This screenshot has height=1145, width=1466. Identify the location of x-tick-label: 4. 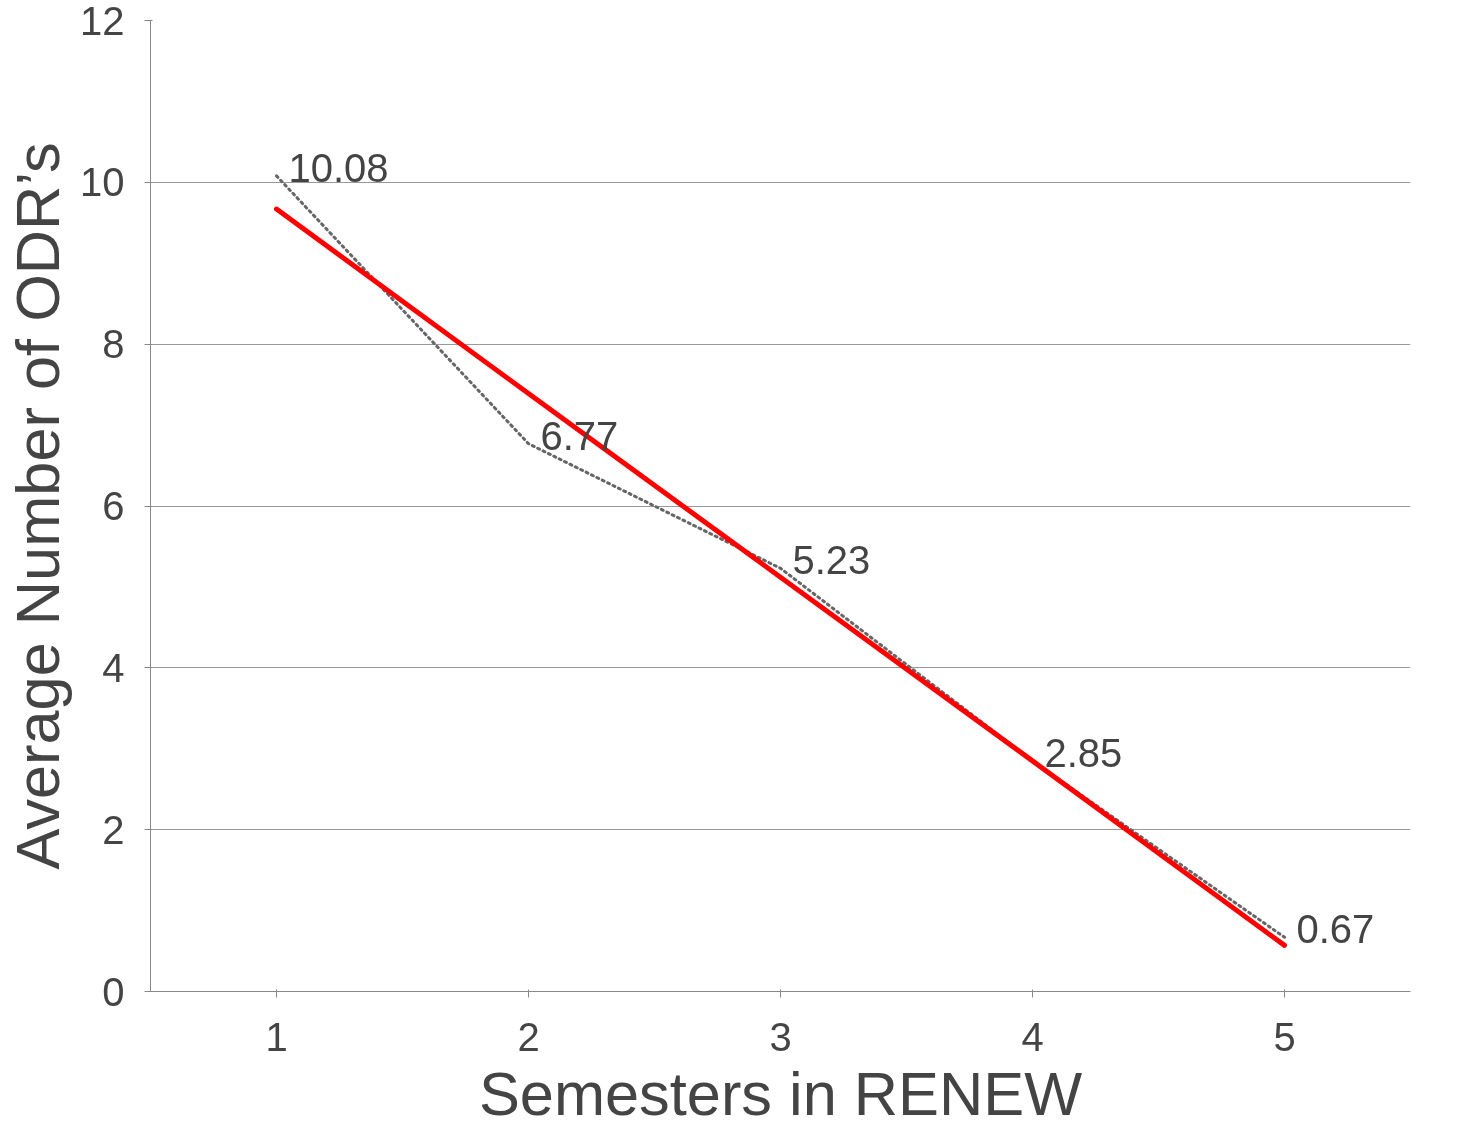
(1032, 1036).